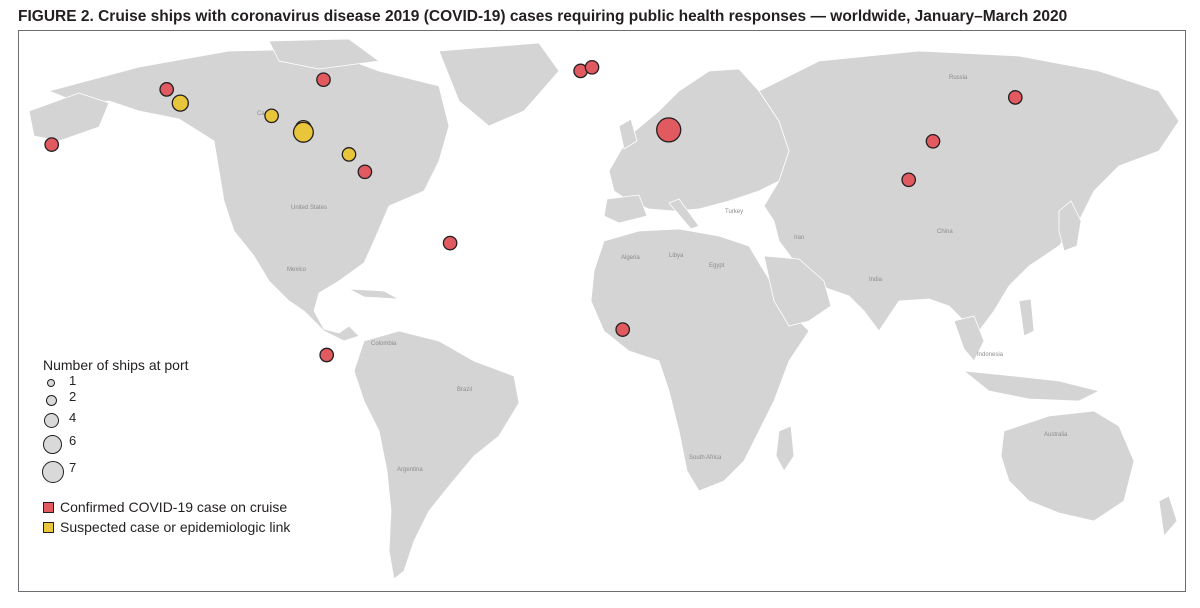  I want to click on legend-confirmed: Confirmed COVID-19 case on cruise, so click(166, 507).